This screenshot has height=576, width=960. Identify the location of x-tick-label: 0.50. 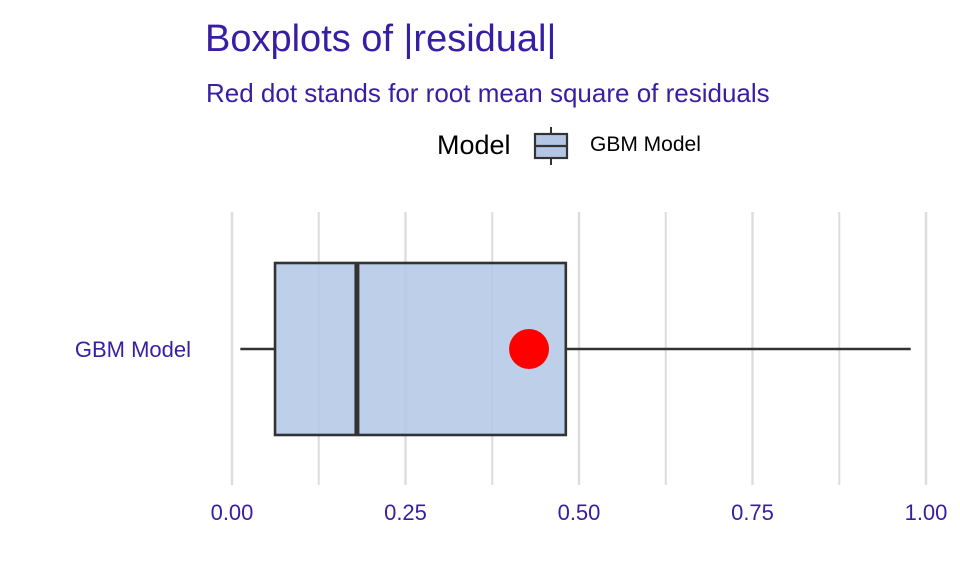
(579, 512).